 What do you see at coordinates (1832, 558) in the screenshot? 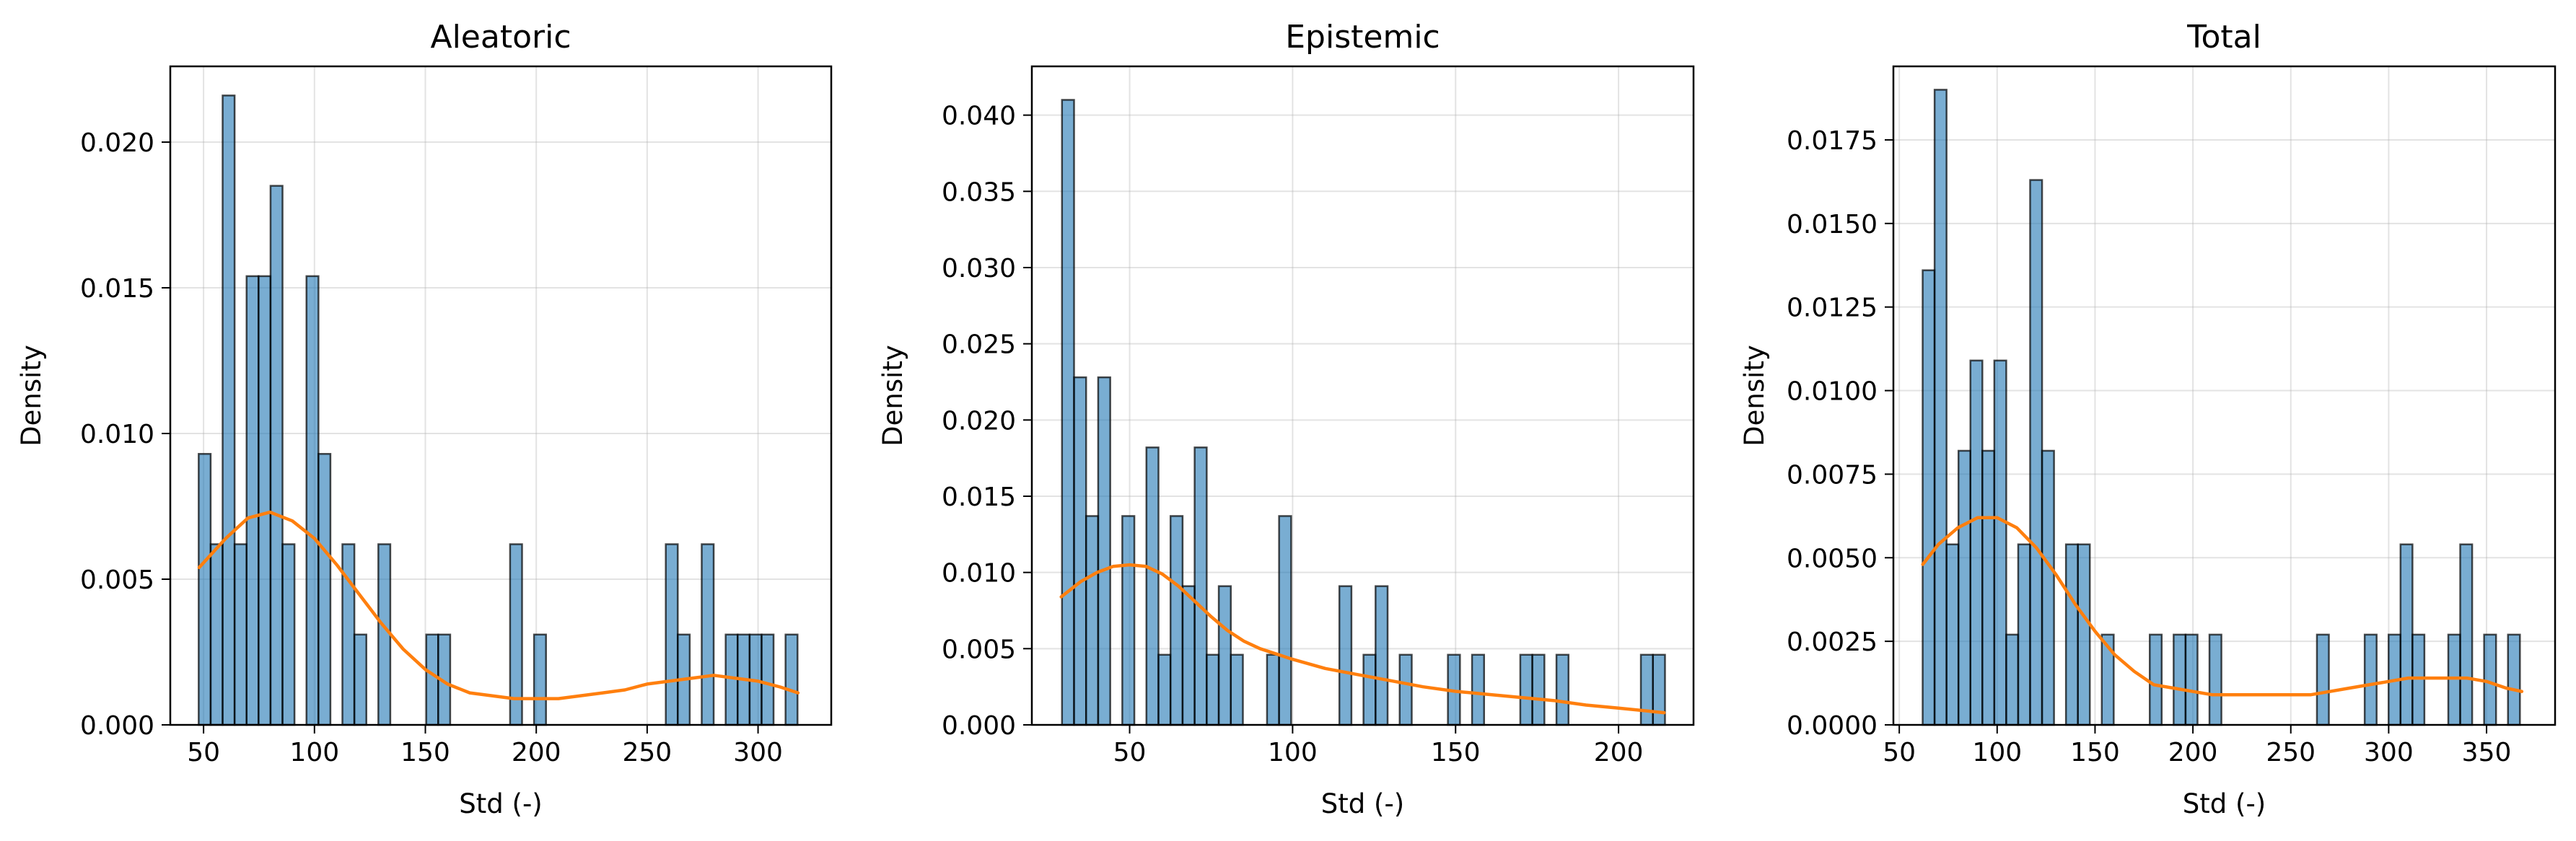
I see `y-tick-label: 0.0050` at bounding box center [1832, 558].